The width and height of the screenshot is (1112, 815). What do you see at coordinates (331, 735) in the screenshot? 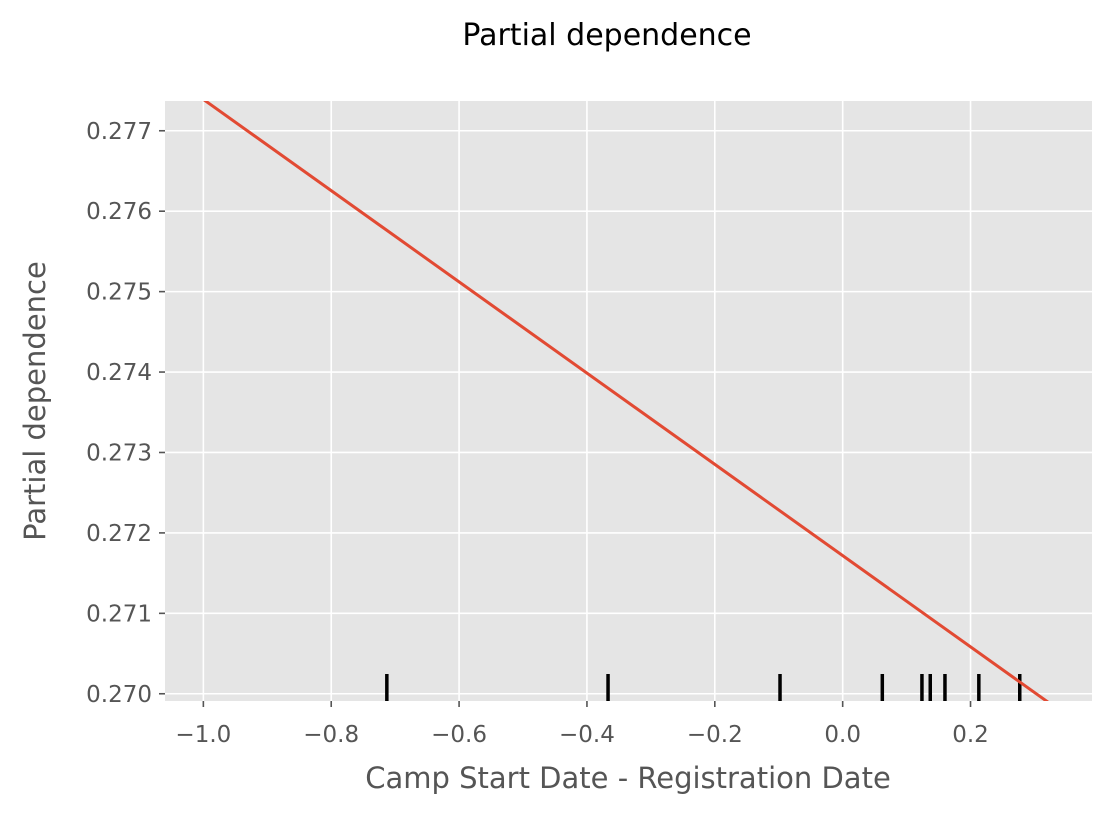
I see `x-tick-label: −0.8` at bounding box center [331, 735].